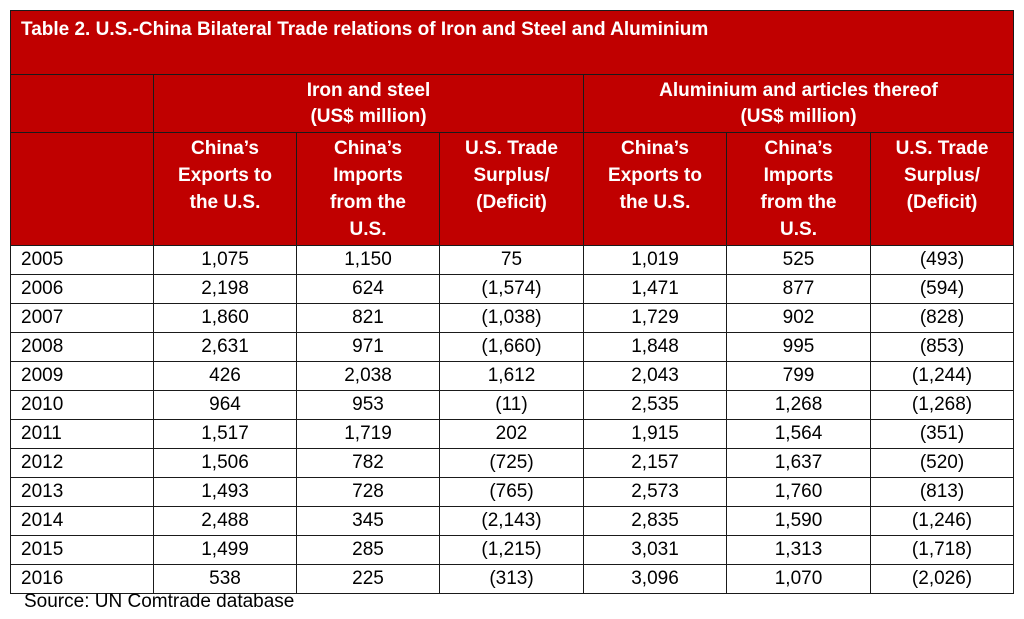  I want to click on table-cell: (1,718), so click(942, 550).